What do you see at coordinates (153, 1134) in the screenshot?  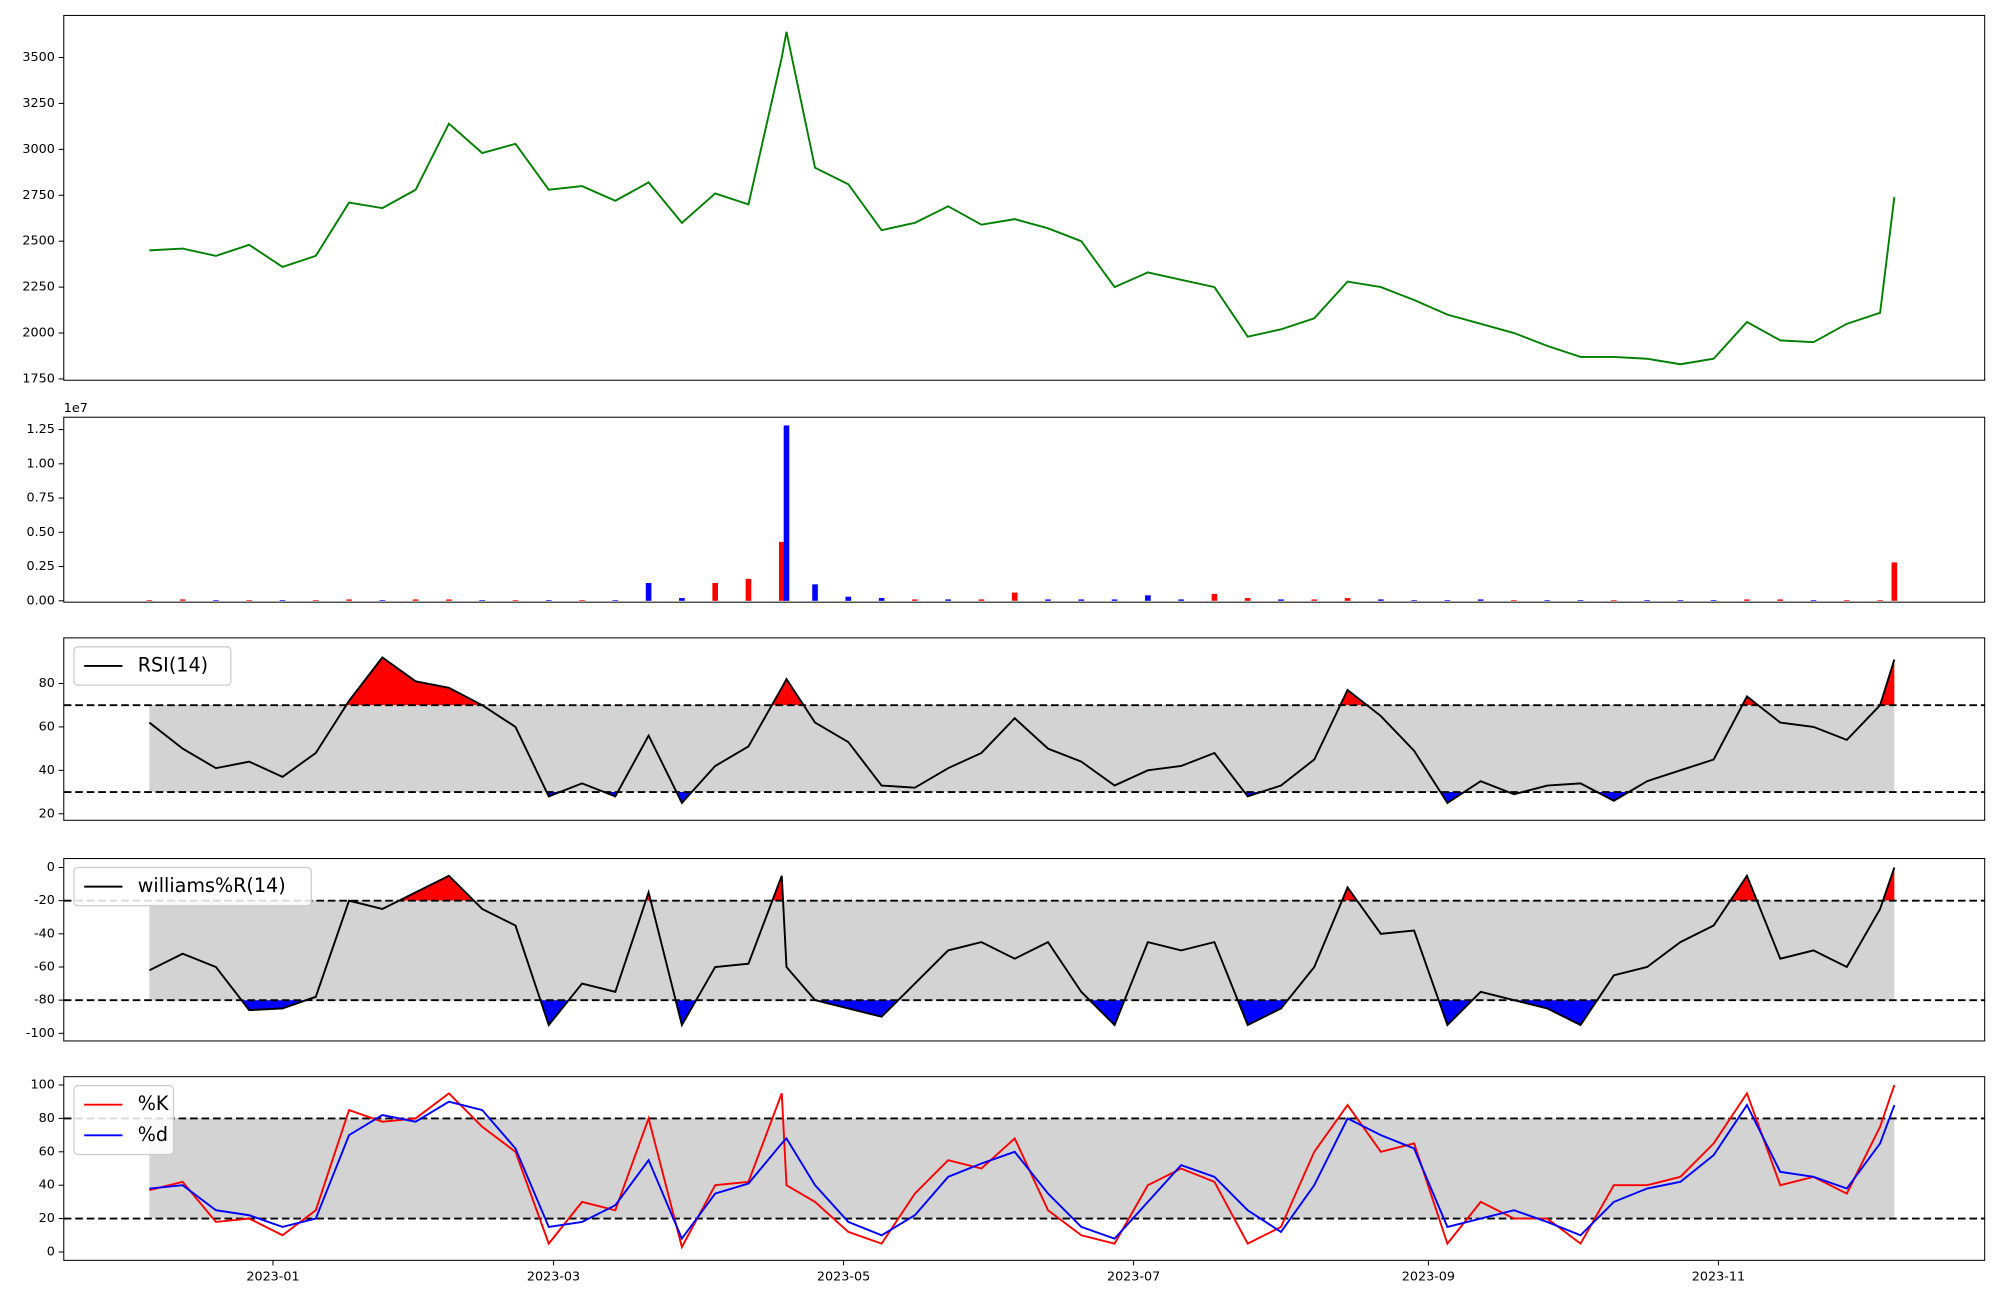 I see `legend-label: %d` at bounding box center [153, 1134].